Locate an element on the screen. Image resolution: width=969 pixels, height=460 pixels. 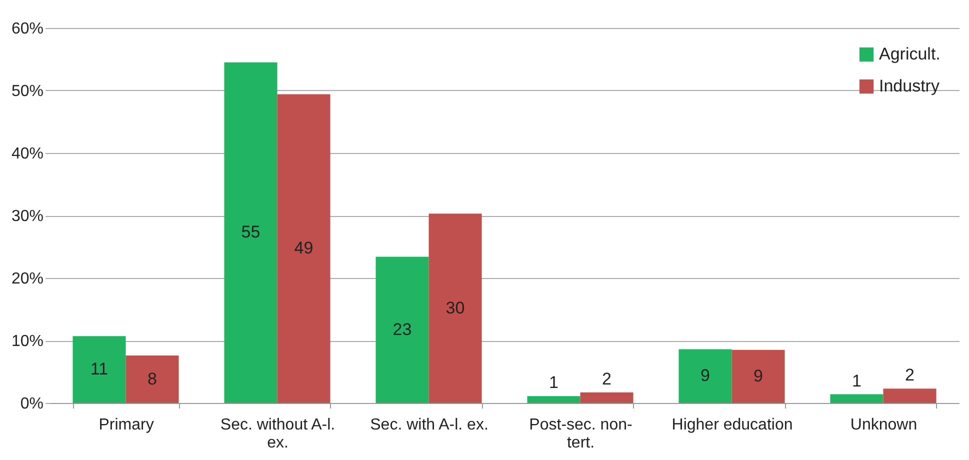
y-tick-label: 60% is located at coordinates (27, 29).